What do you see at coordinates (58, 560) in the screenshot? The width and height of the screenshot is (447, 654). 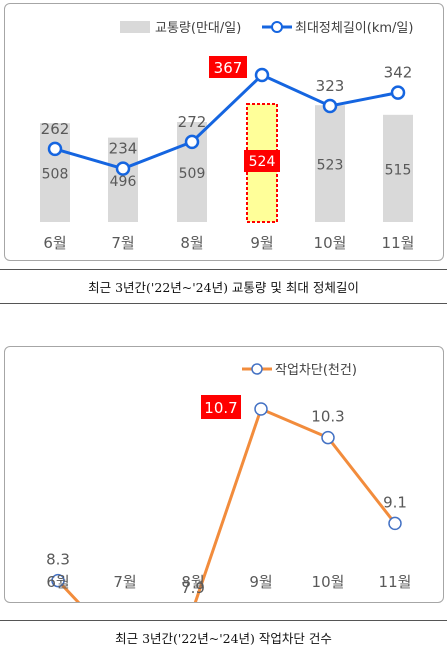 I see `work-block-value-label: 8.3` at bounding box center [58, 560].